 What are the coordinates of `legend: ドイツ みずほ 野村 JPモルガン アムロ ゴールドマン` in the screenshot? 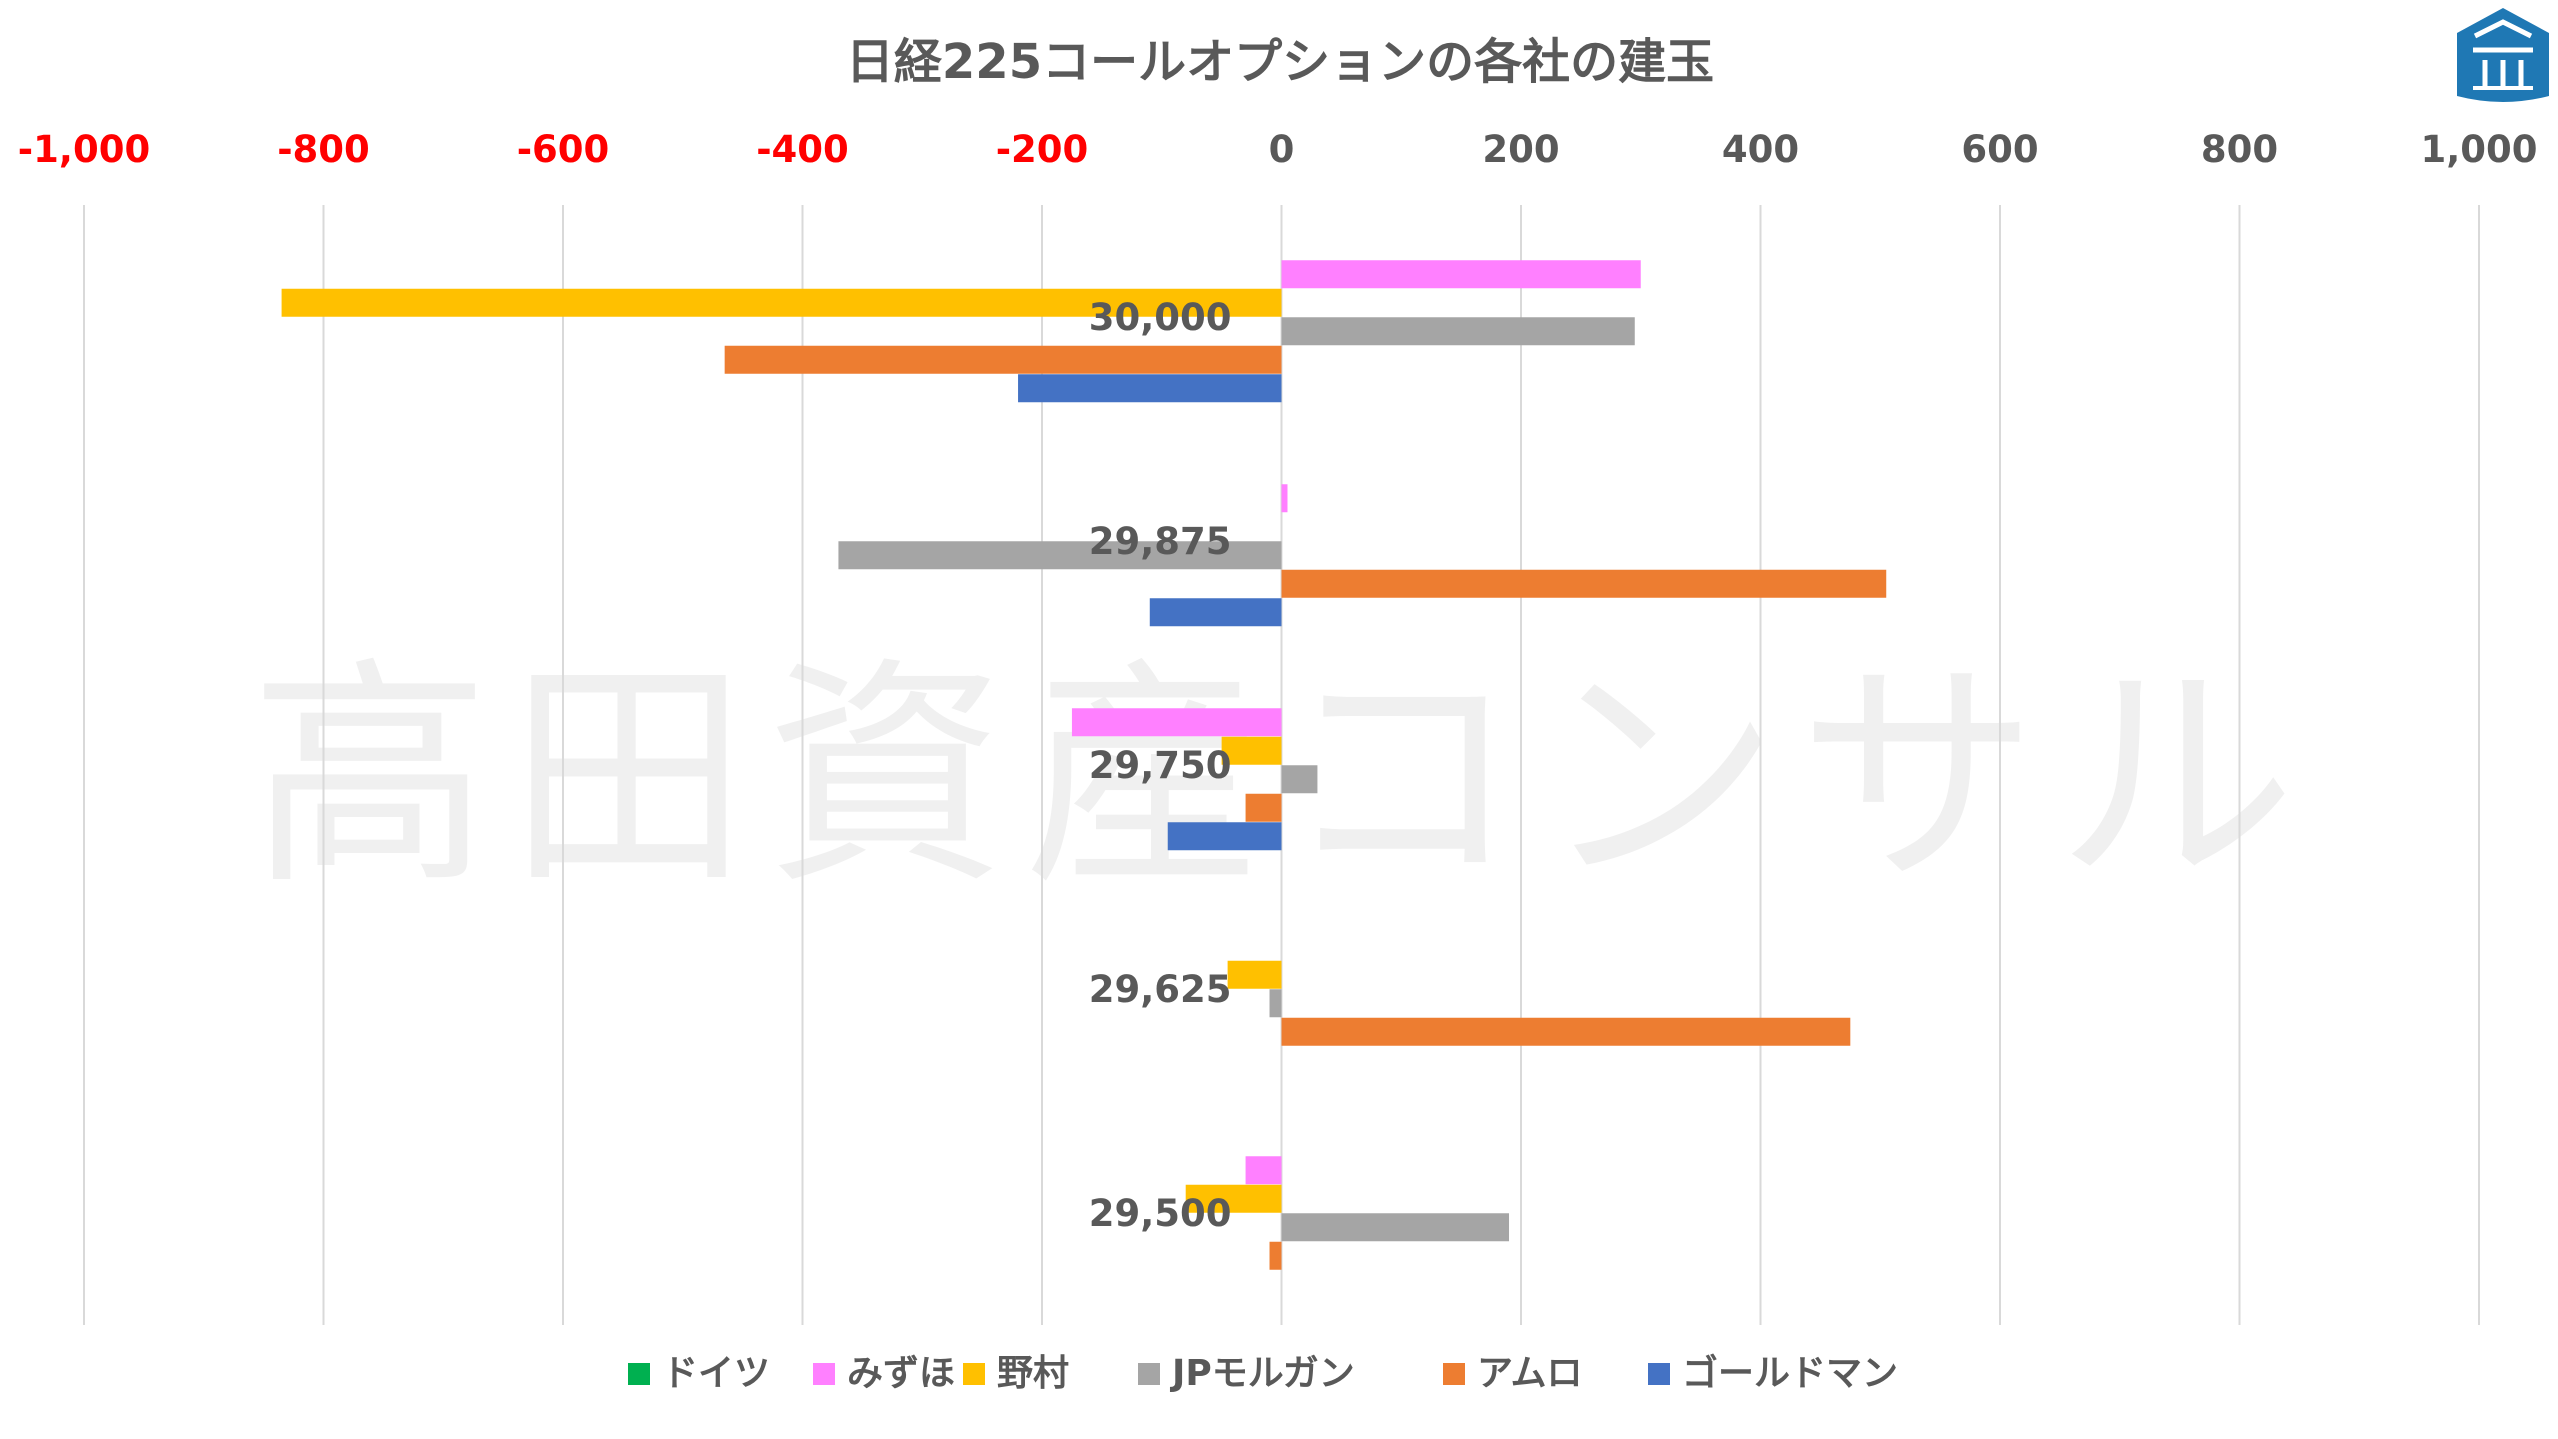 It's located at (1263, 1373).